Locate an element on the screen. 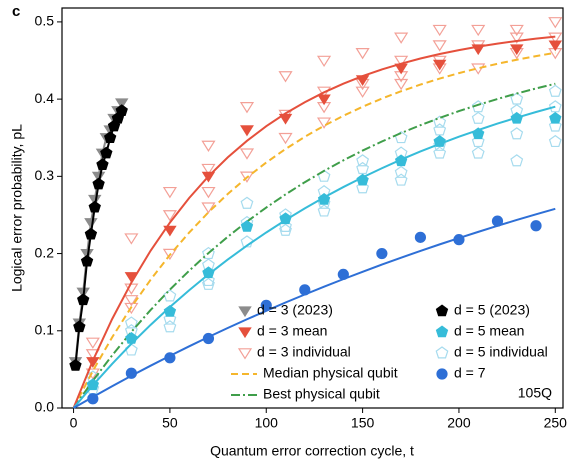  legend-label: d = 3 (2023) is located at coordinates (295, 310).